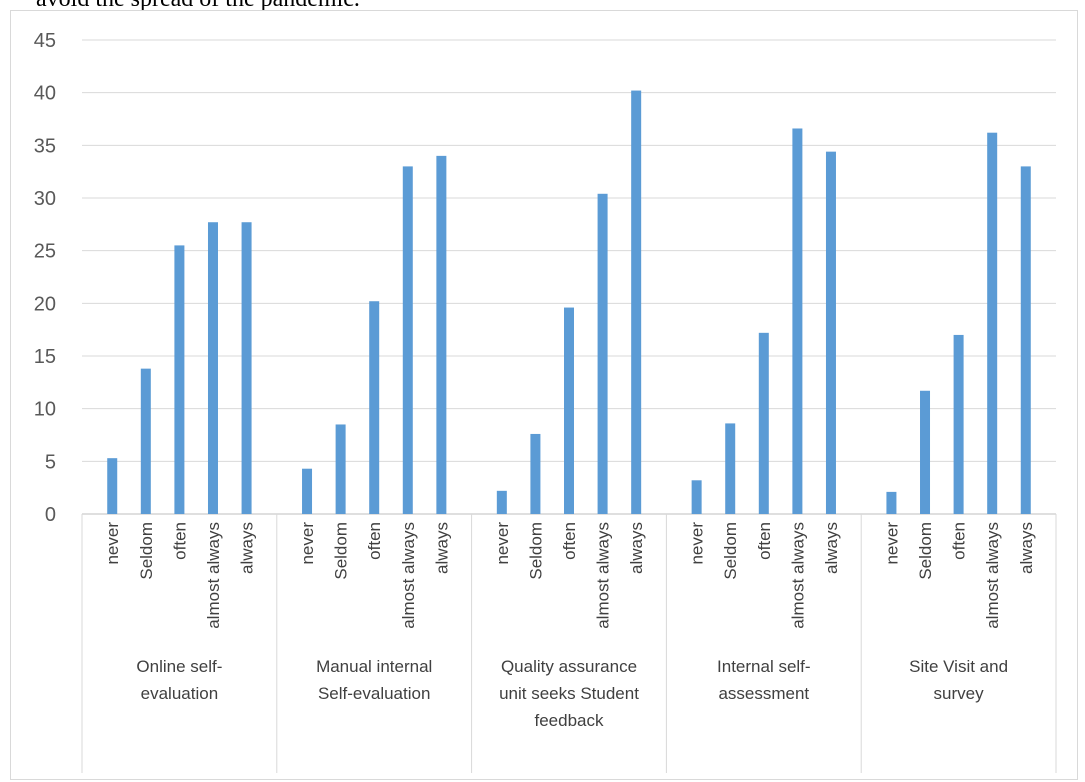 The image size is (1085, 782). What do you see at coordinates (602, 353) in the screenshot?
I see `bar-3-almost-always` at bounding box center [602, 353].